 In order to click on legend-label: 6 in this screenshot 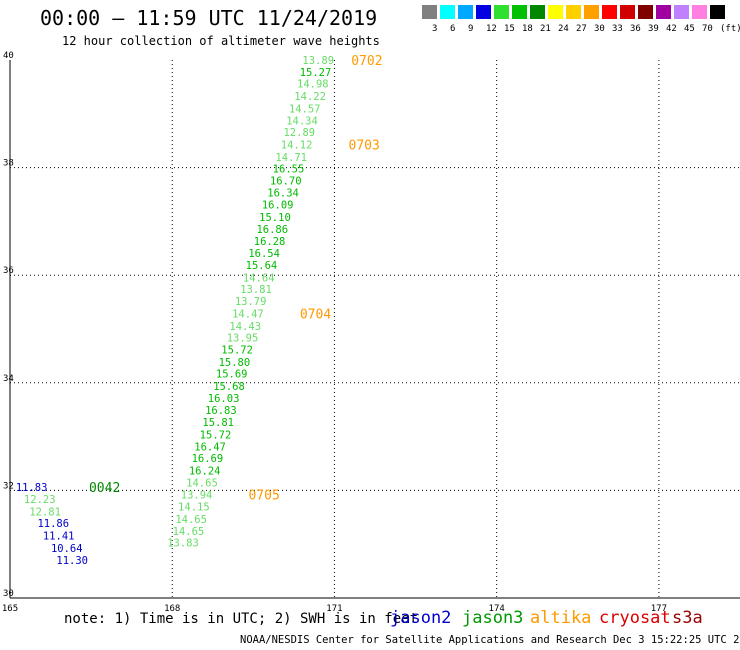, I will do `click(453, 29)`.